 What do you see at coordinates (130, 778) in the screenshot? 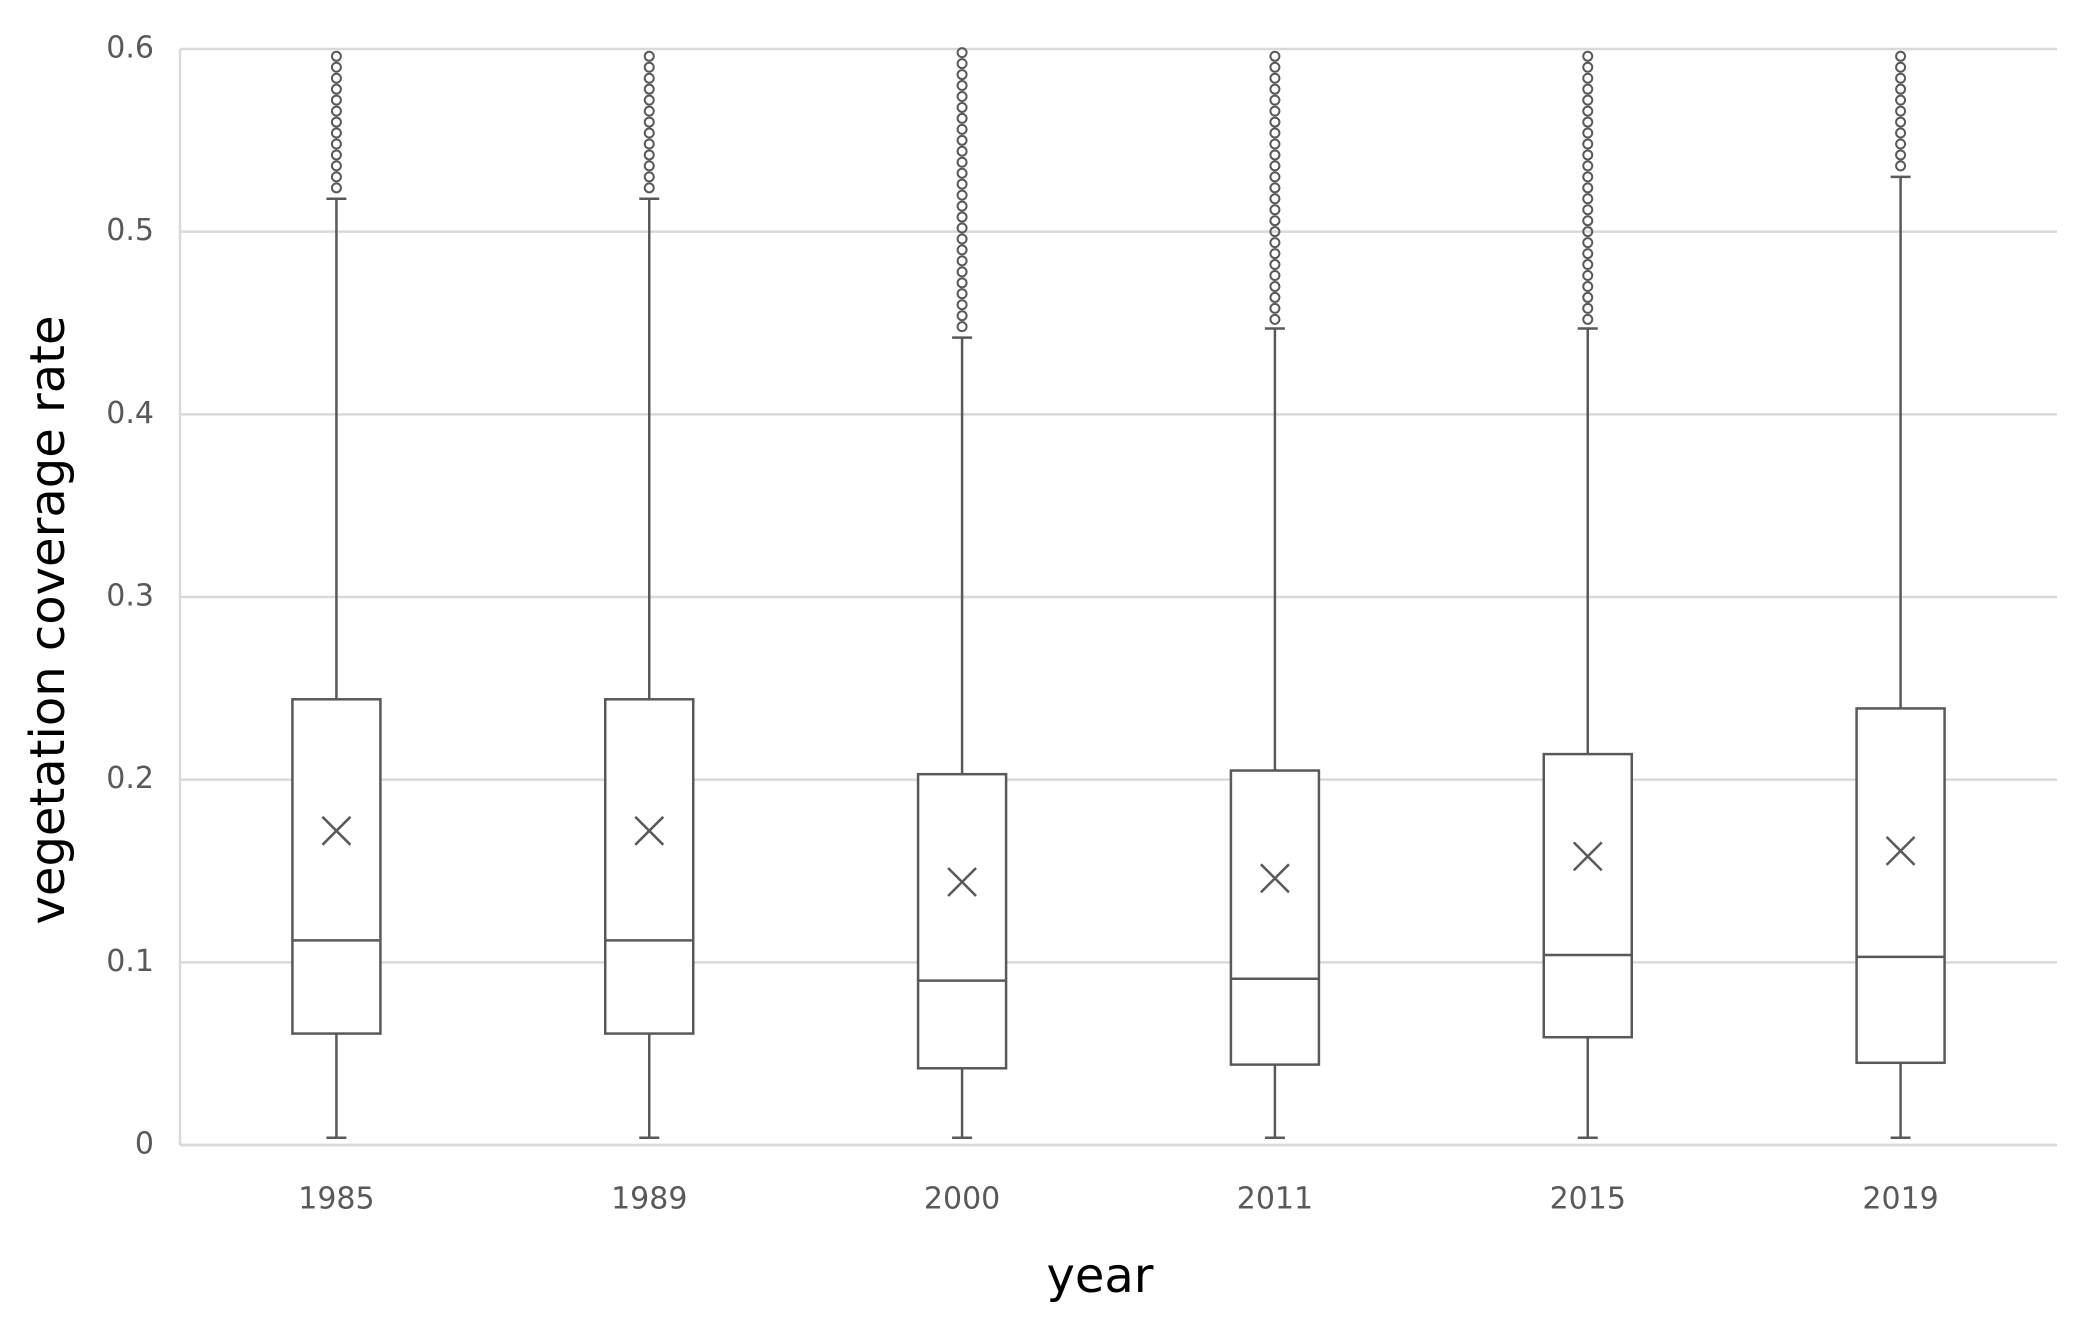
I see `y-tick-label: 0.2` at bounding box center [130, 778].